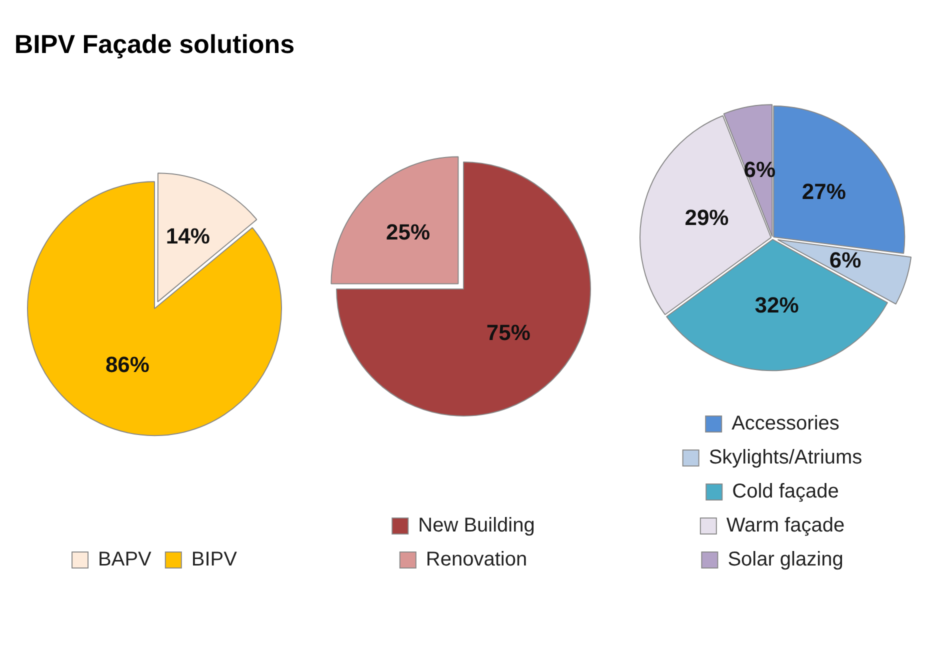 Image resolution: width=929 pixels, height=652 pixels. What do you see at coordinates (706, 217) in the screenshot?
I see `data-label: 29%` at bounding box center [706, 217].